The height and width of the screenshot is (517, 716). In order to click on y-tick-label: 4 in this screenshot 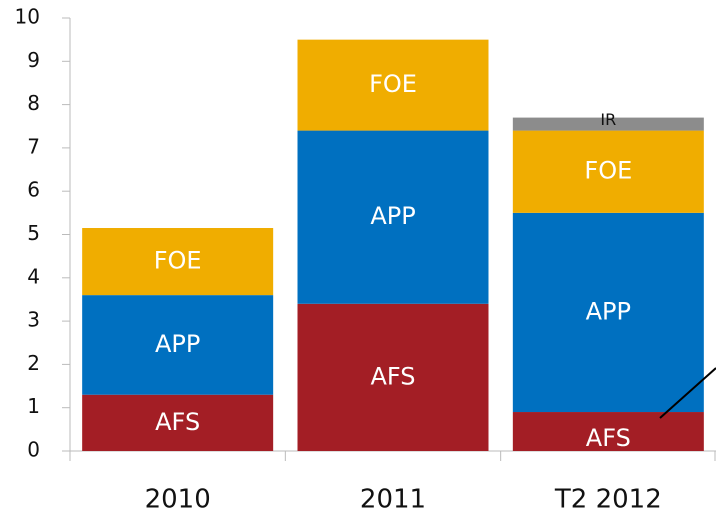, I will do `click(33, 276)`.